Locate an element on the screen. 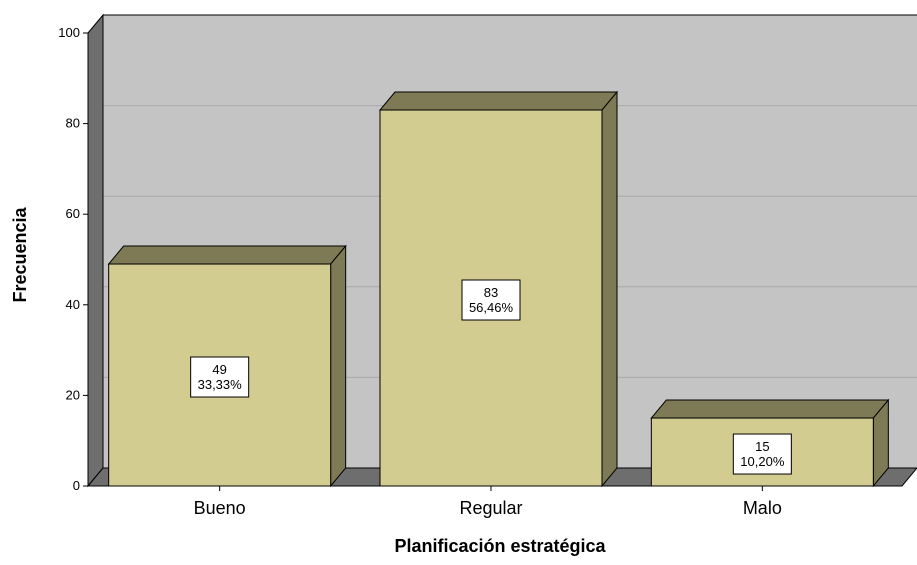 Image resolution: width=917 pixels, height=565 pixels. data-label-percent: 33,33% is located at coordinates (220, 384).